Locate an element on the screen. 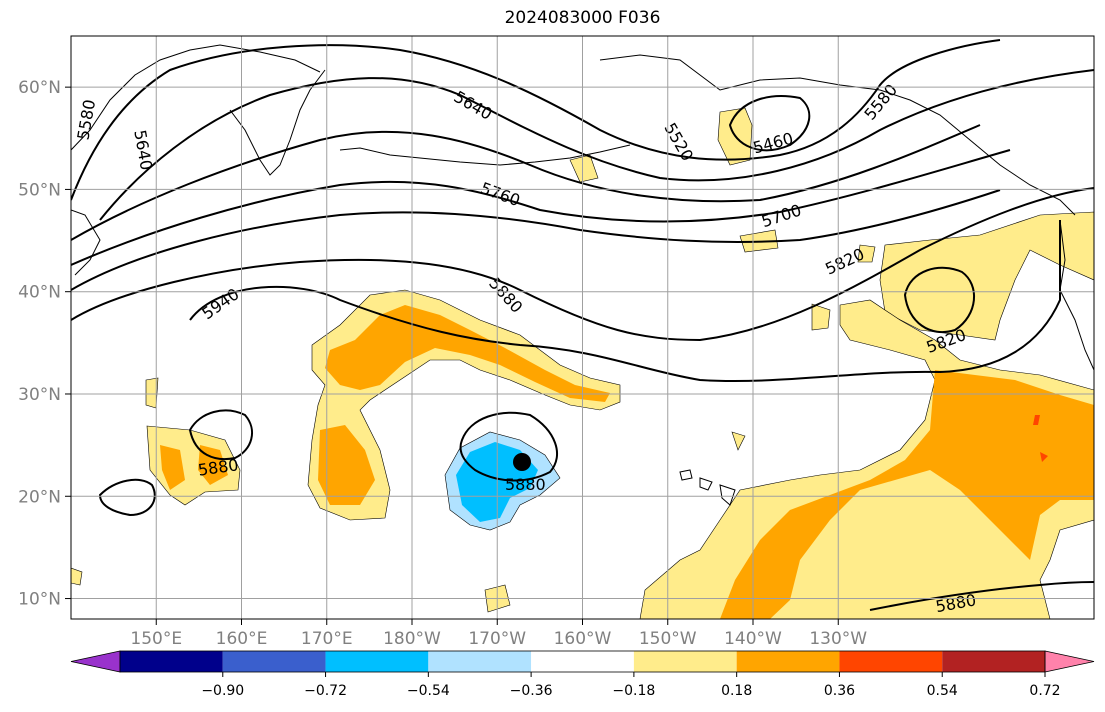 This screenshot has height=712, width=1105. coast-hawaii is located at coordinates (707, 487).